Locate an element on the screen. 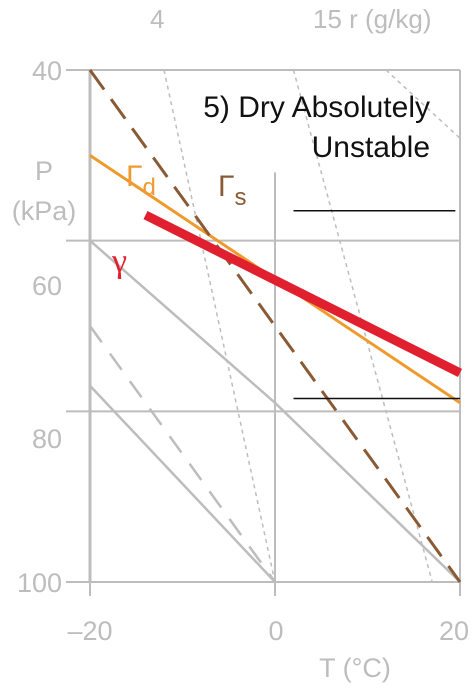 This screenshot has width=474, height=690. saturated-adiabat-label: Γs is located at coordinates (232, 190).